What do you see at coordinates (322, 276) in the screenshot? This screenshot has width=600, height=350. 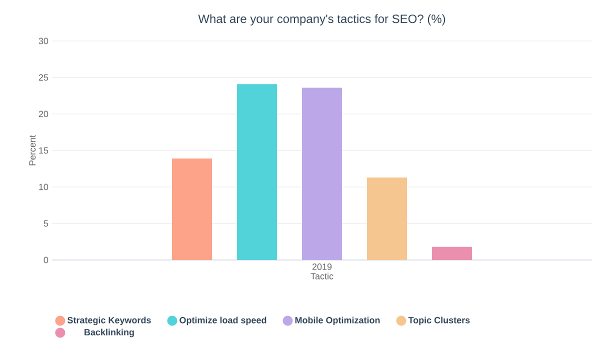 I see `x-axis-title: Tactic` at bounding box center [322, 276].